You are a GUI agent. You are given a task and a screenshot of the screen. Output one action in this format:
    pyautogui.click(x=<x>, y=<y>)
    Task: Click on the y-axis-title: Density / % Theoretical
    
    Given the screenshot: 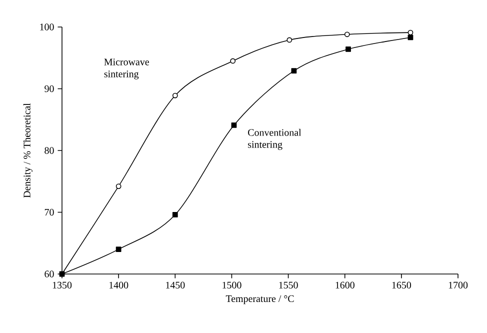 What is the action you would take?
    pyautogui.click(x=27, y=150)
    